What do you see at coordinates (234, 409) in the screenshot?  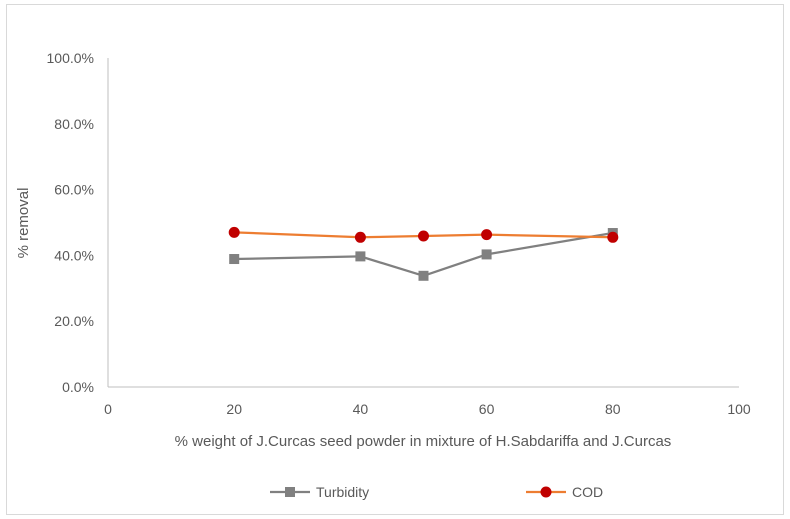 I see `x-tick-label: 20` at bounding box center [234, 409].